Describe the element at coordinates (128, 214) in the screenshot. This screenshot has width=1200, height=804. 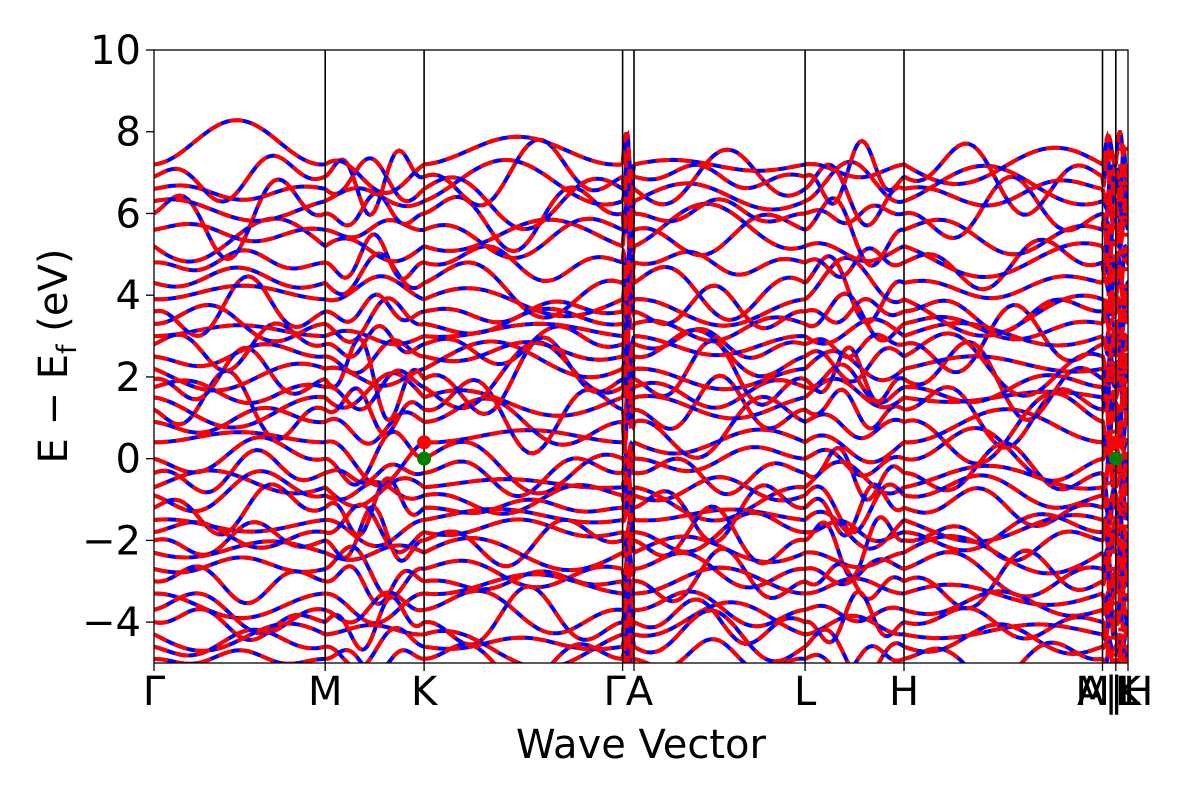
I see `y-tick-label: 6` at that location.